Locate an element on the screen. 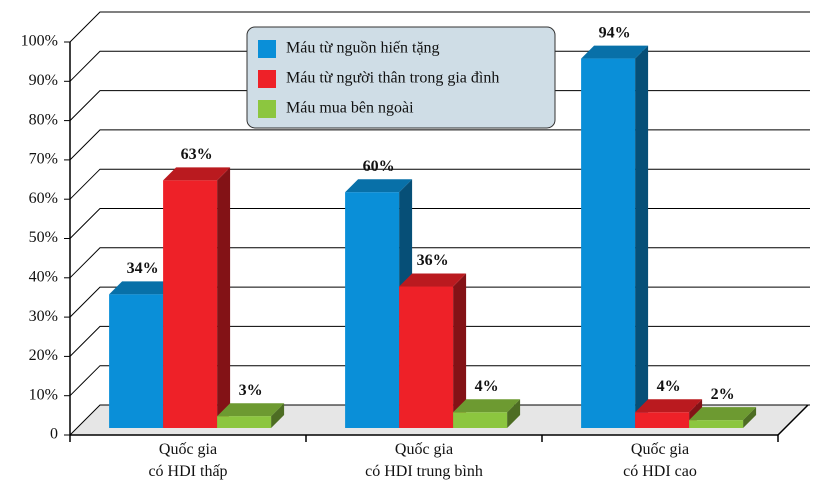  y-tick-label: 0 is located at coordinates (54, 434).